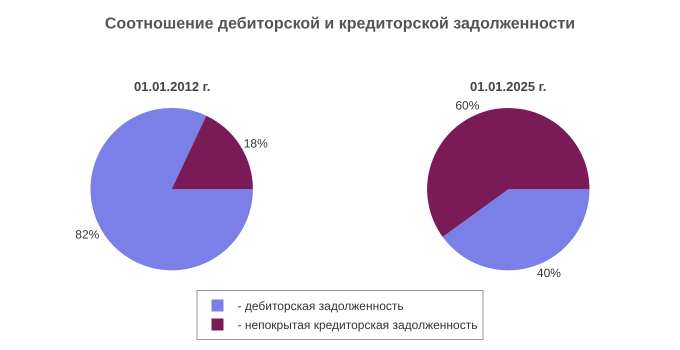 Image resolution: width=680 pixels, height=350 pixels. What do you see at coordinates (340, 24) in the screenshot?
I see `chart-title: Соотношение дебиторской и кредиторской задолженности` at bounding box center [340, 24].